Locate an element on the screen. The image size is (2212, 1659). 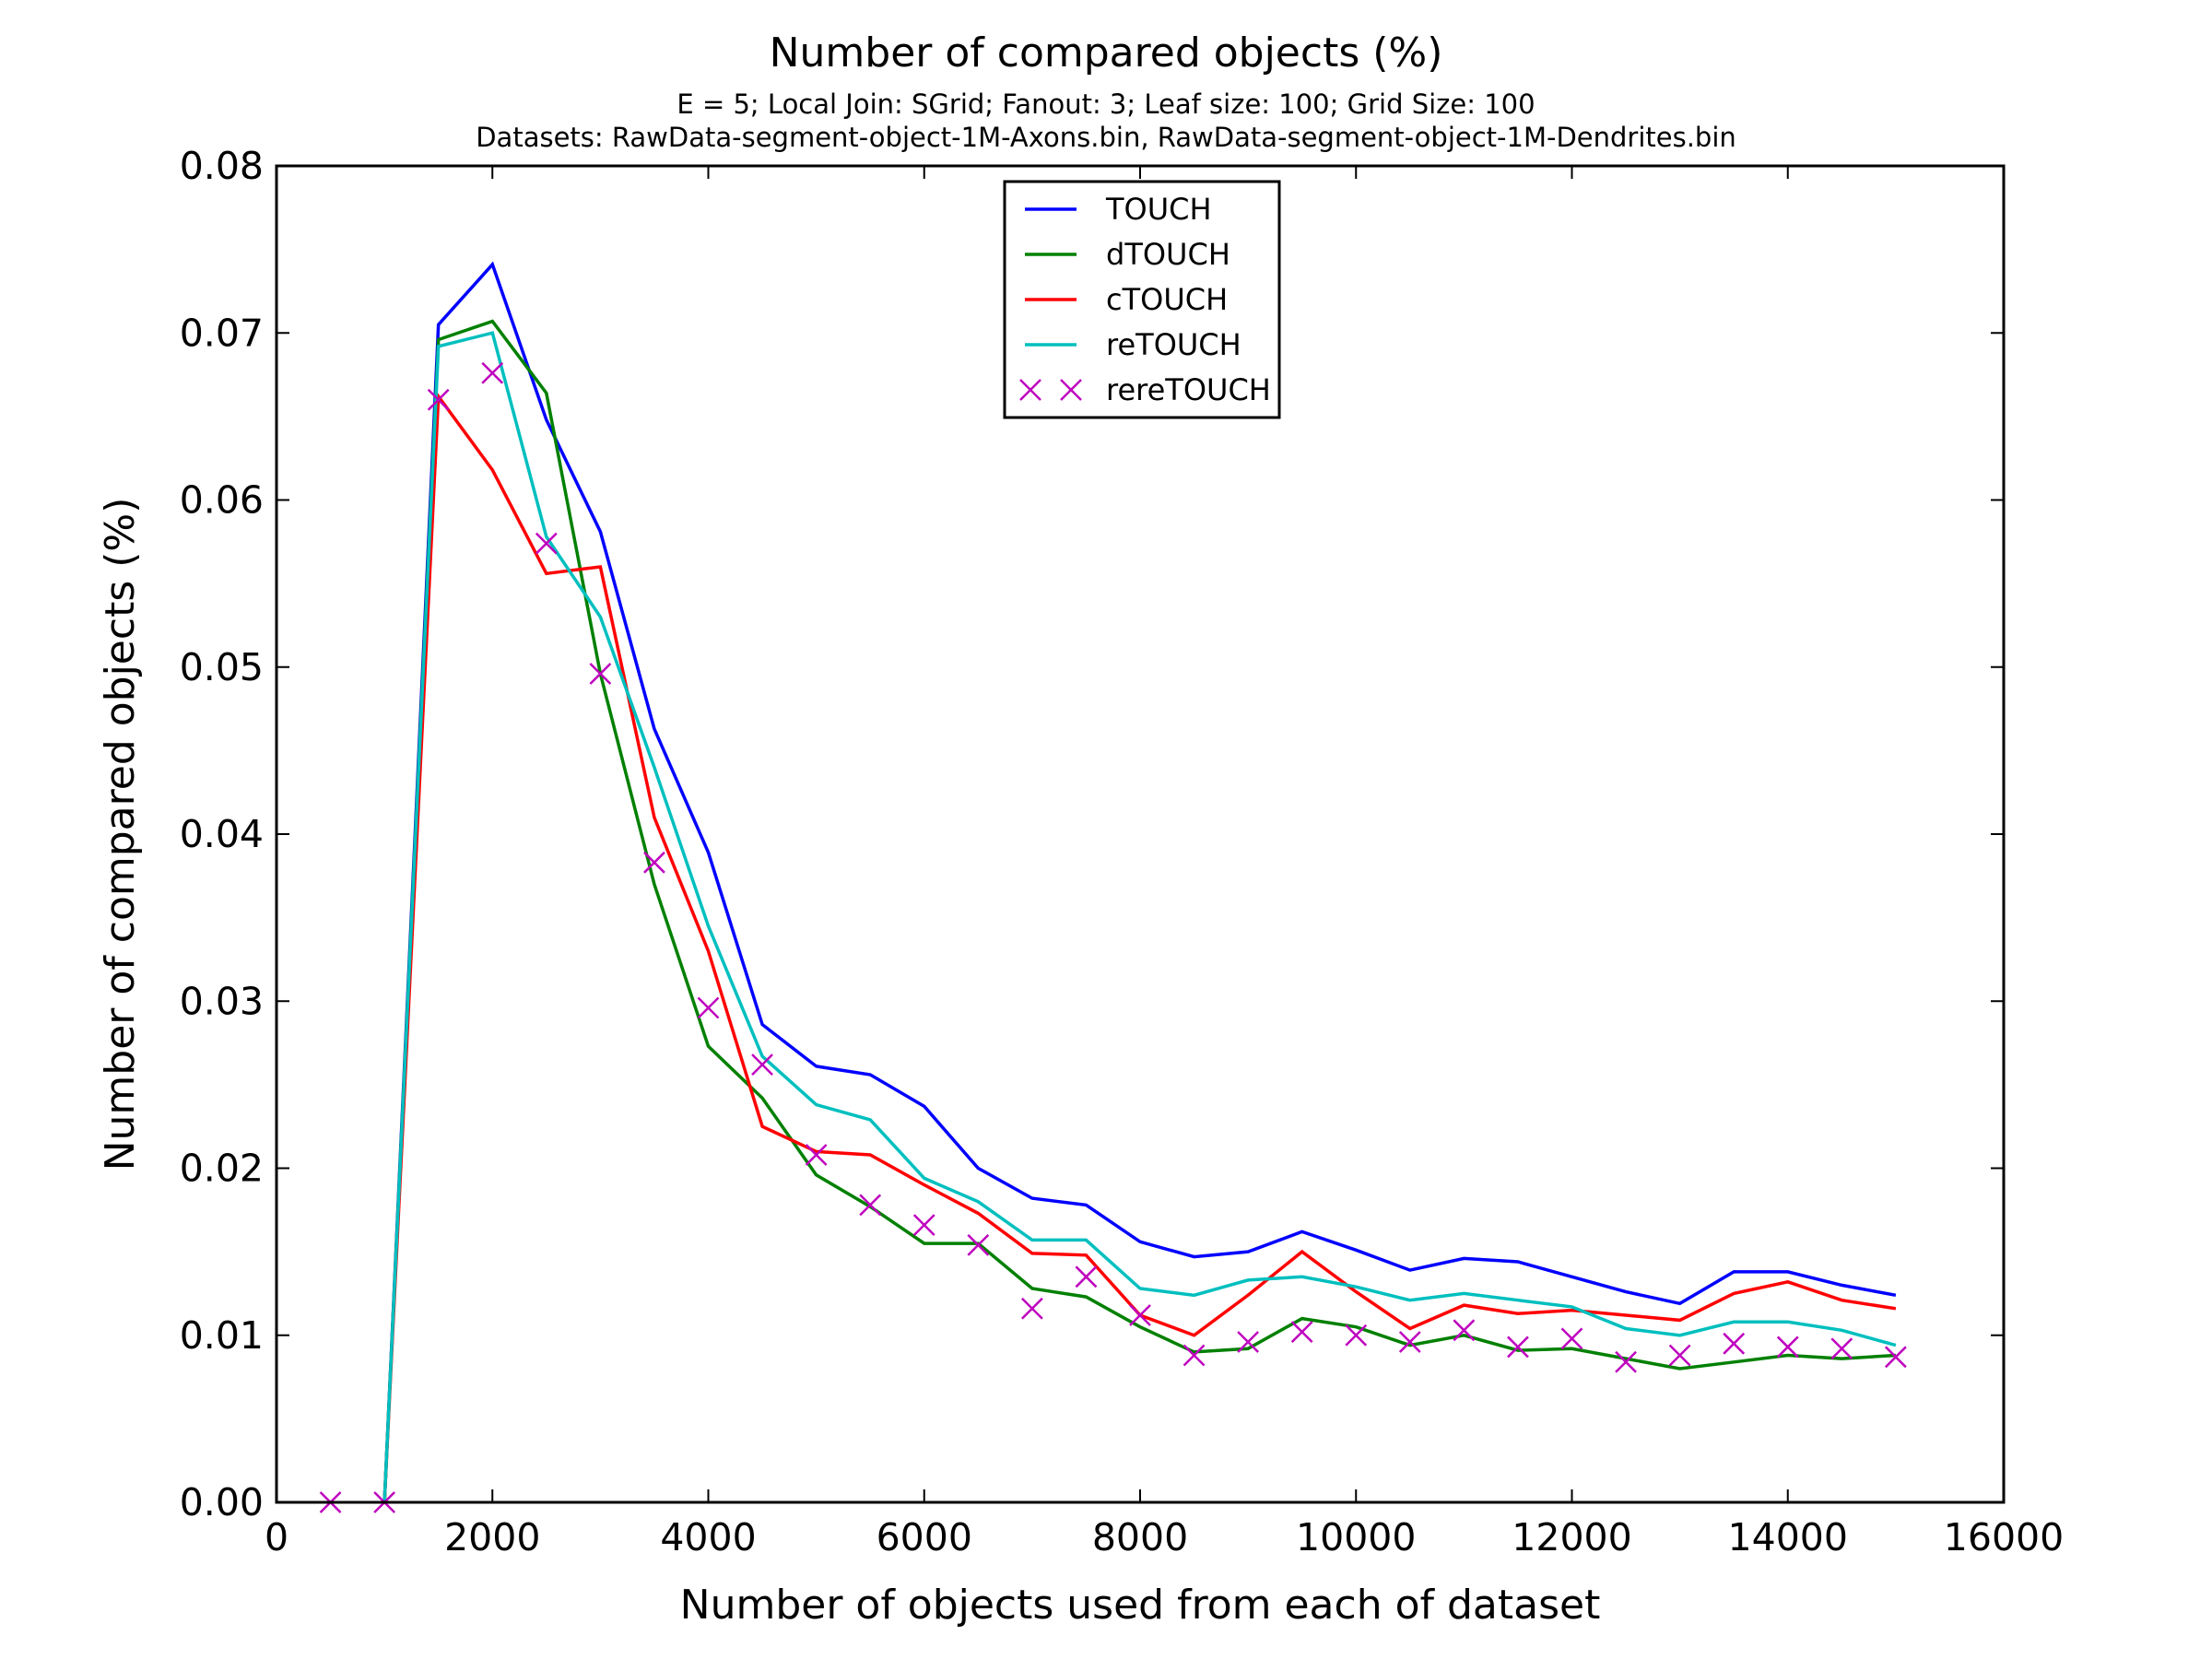
legend-item-touch: TOUCH is located at coordinates (1118, 209).